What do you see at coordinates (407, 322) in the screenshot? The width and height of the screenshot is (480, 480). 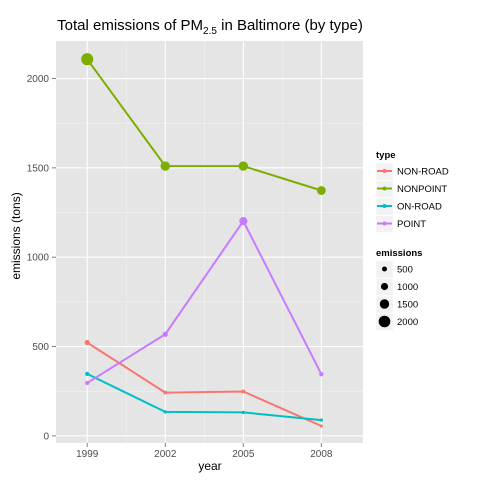 I see `legend-size-label: 2000` at bounding box center [407, 322].